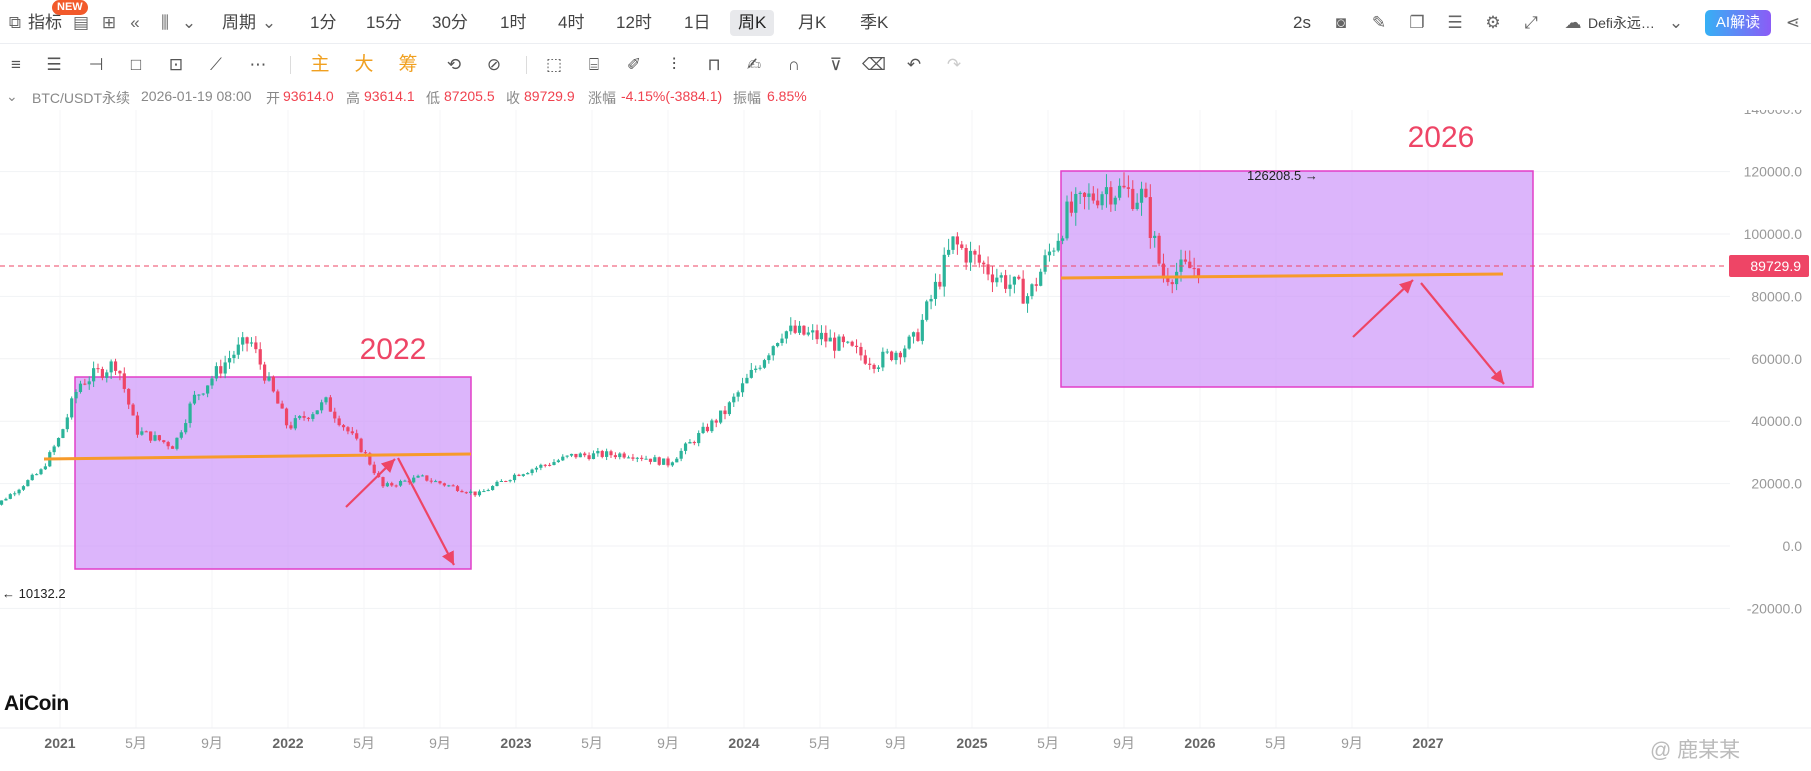 This screenshot has width=1811, height=771. What do you see at coordinates (54, 64) in the screenshot?
I see `hlines-icon: ☰` at bounding box center [54, 64].